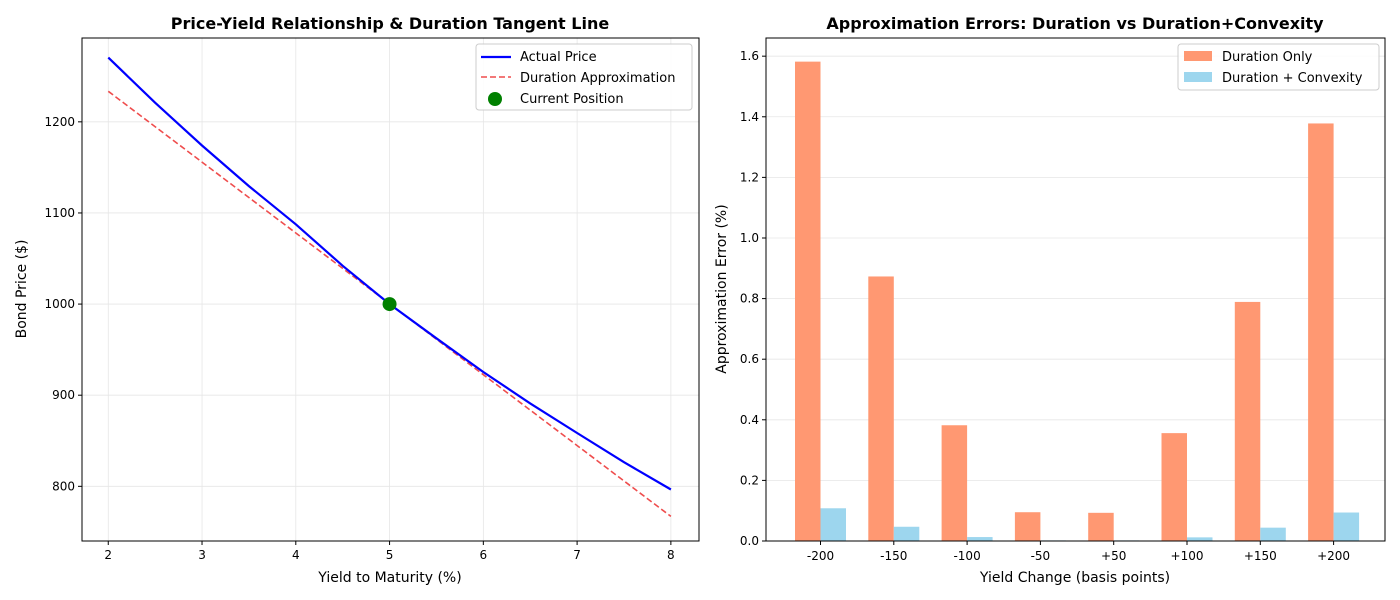 Image resolution: width=1400 pixels, height=600 pixels. Describe the element at coordinates (597, 78) in the screenshot. I see `legend-label-duration-approximation: Duration Approximation` at that location.